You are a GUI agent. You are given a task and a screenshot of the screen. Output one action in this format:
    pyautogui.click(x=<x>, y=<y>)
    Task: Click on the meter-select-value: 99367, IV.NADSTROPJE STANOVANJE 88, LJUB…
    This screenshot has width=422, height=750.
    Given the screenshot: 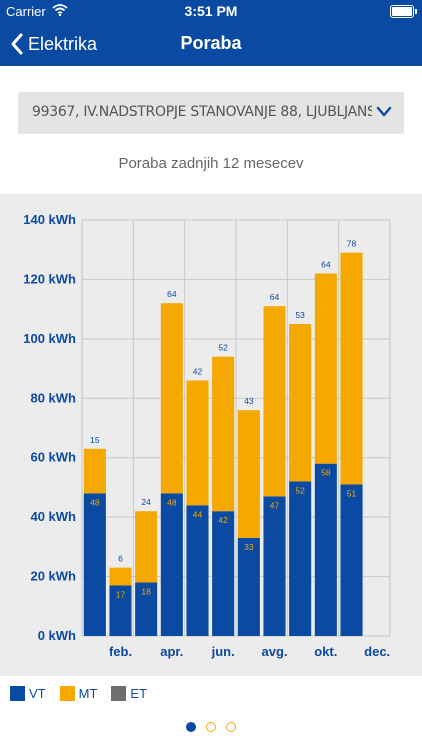 What is the action you would take?
    pyautogui.click(x=202, y=112)
    